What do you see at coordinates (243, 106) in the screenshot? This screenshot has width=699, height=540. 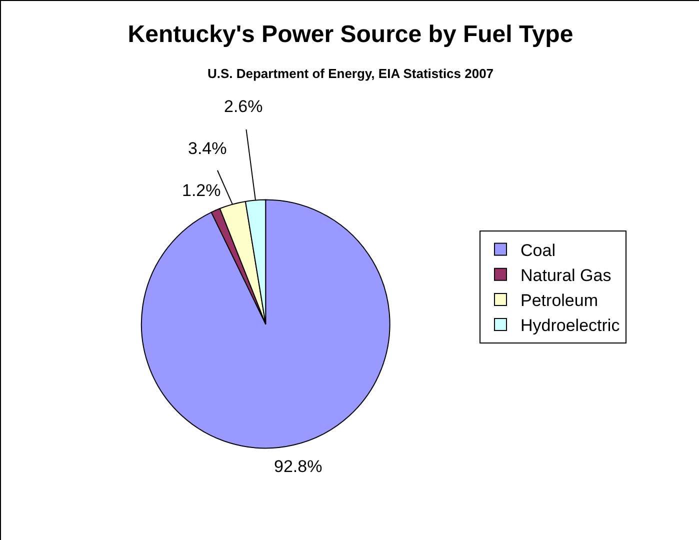 I see `data-label: 2.6%` at bounding box center [243, 106].